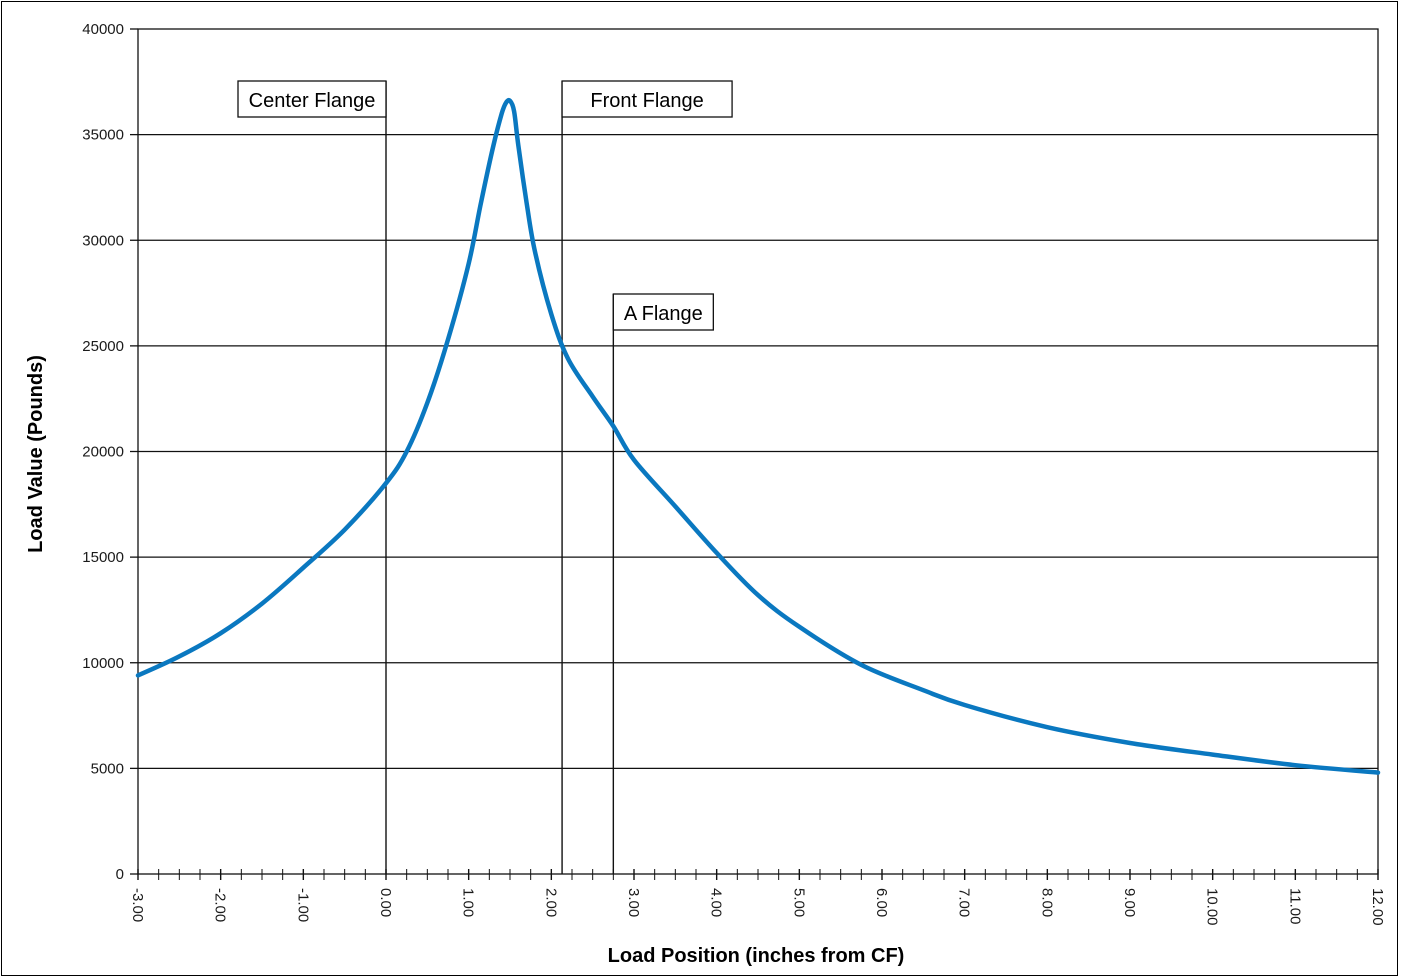 The image size is (1401, 979). Describe the element at coordinates (103, 240) in the screenshot. I see `y-tick-label-30000: 30000` at that location.